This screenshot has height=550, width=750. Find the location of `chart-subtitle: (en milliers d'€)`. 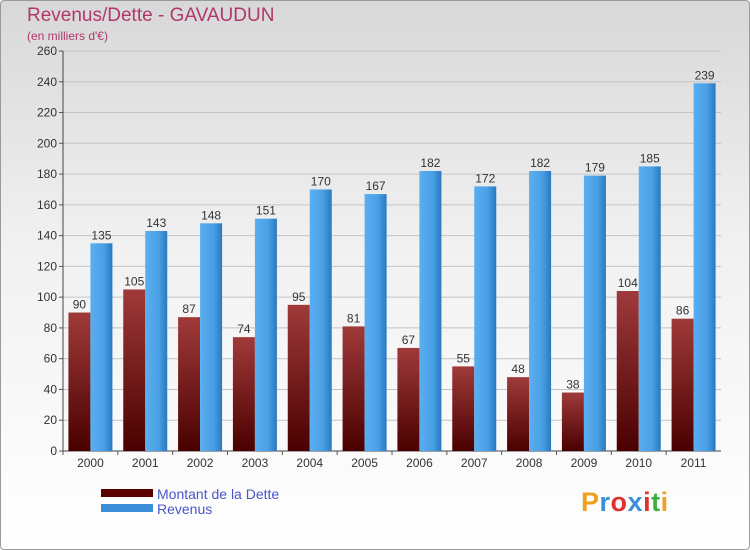

chart-subtitle: (en milliers d'€) is located at coordinates (67, 36).